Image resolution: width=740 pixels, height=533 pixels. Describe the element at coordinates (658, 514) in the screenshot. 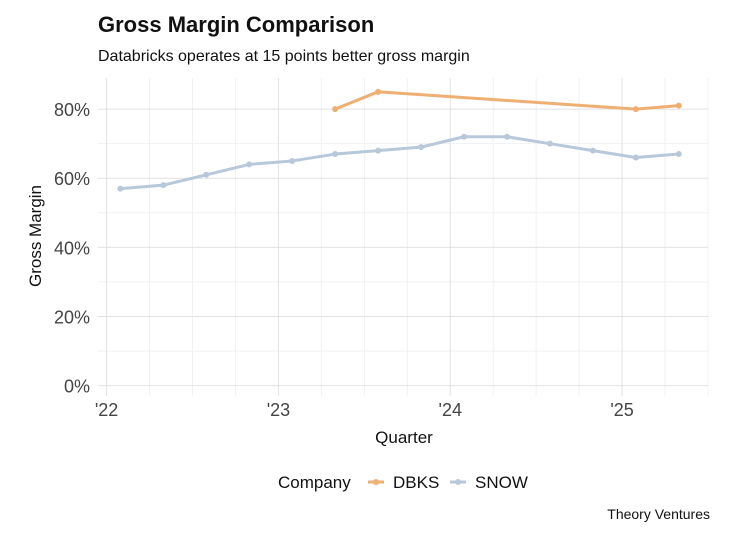

I see `chart-caption: Theory Ventures` at that location.